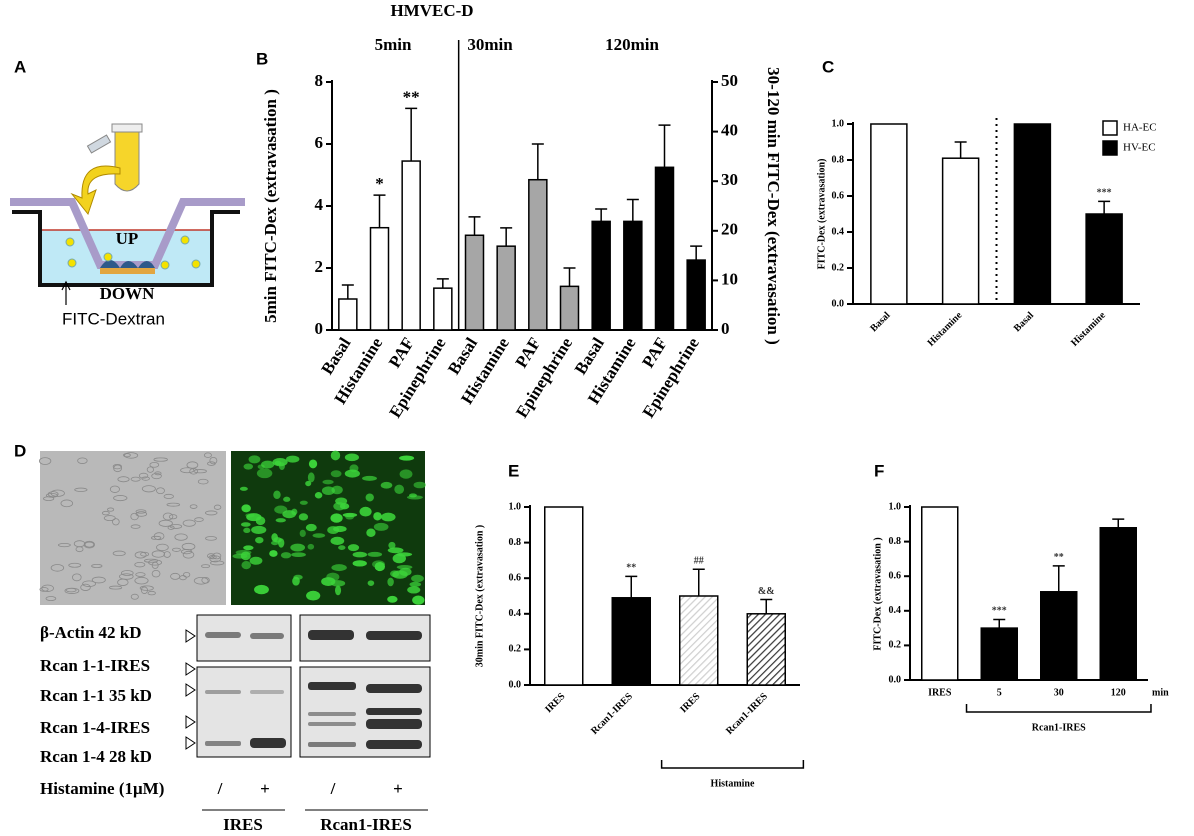  I want to click on bracket, so click(1058, 708).